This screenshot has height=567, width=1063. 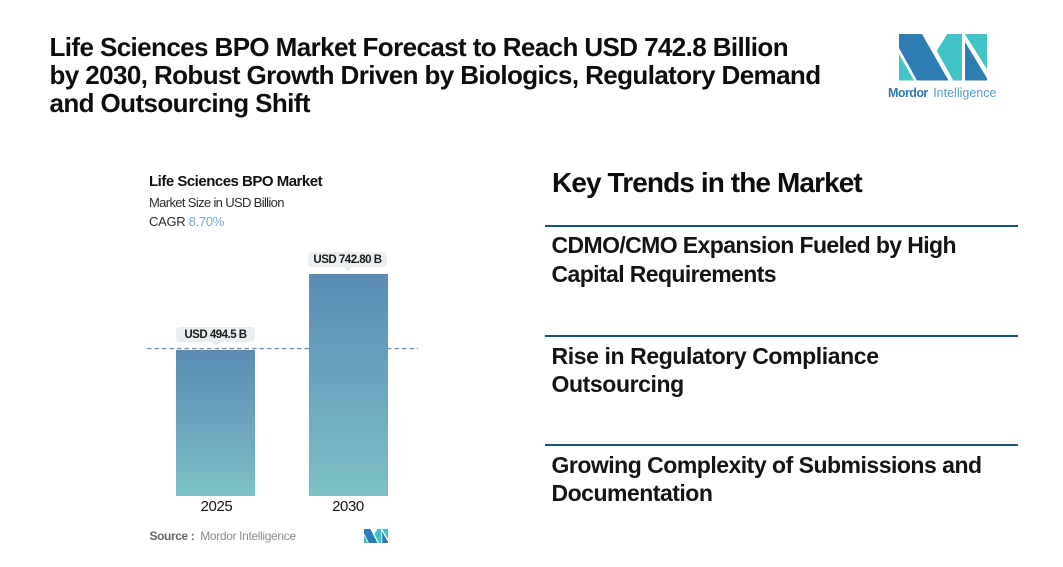 What do you see at coordinates (964, 93) in the screenshot?
I see `svg-text: Intelligence` at bounding box center [964, 93].